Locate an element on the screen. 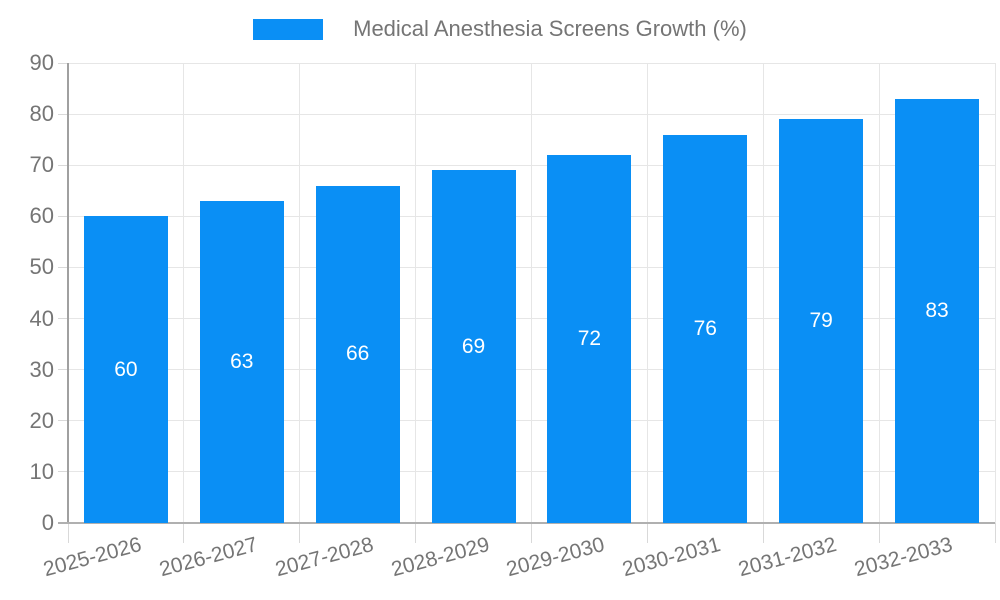 The width and height of the screenshot is (1000, 600). bar-value-label: 63 is located at coordinates (242, 361).